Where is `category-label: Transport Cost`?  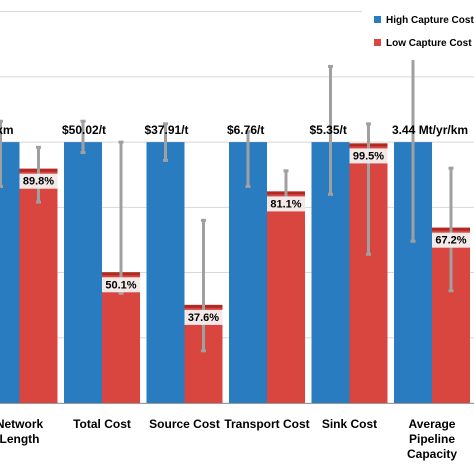 category-label: Transport Cost is located at coordinates (266, 424).